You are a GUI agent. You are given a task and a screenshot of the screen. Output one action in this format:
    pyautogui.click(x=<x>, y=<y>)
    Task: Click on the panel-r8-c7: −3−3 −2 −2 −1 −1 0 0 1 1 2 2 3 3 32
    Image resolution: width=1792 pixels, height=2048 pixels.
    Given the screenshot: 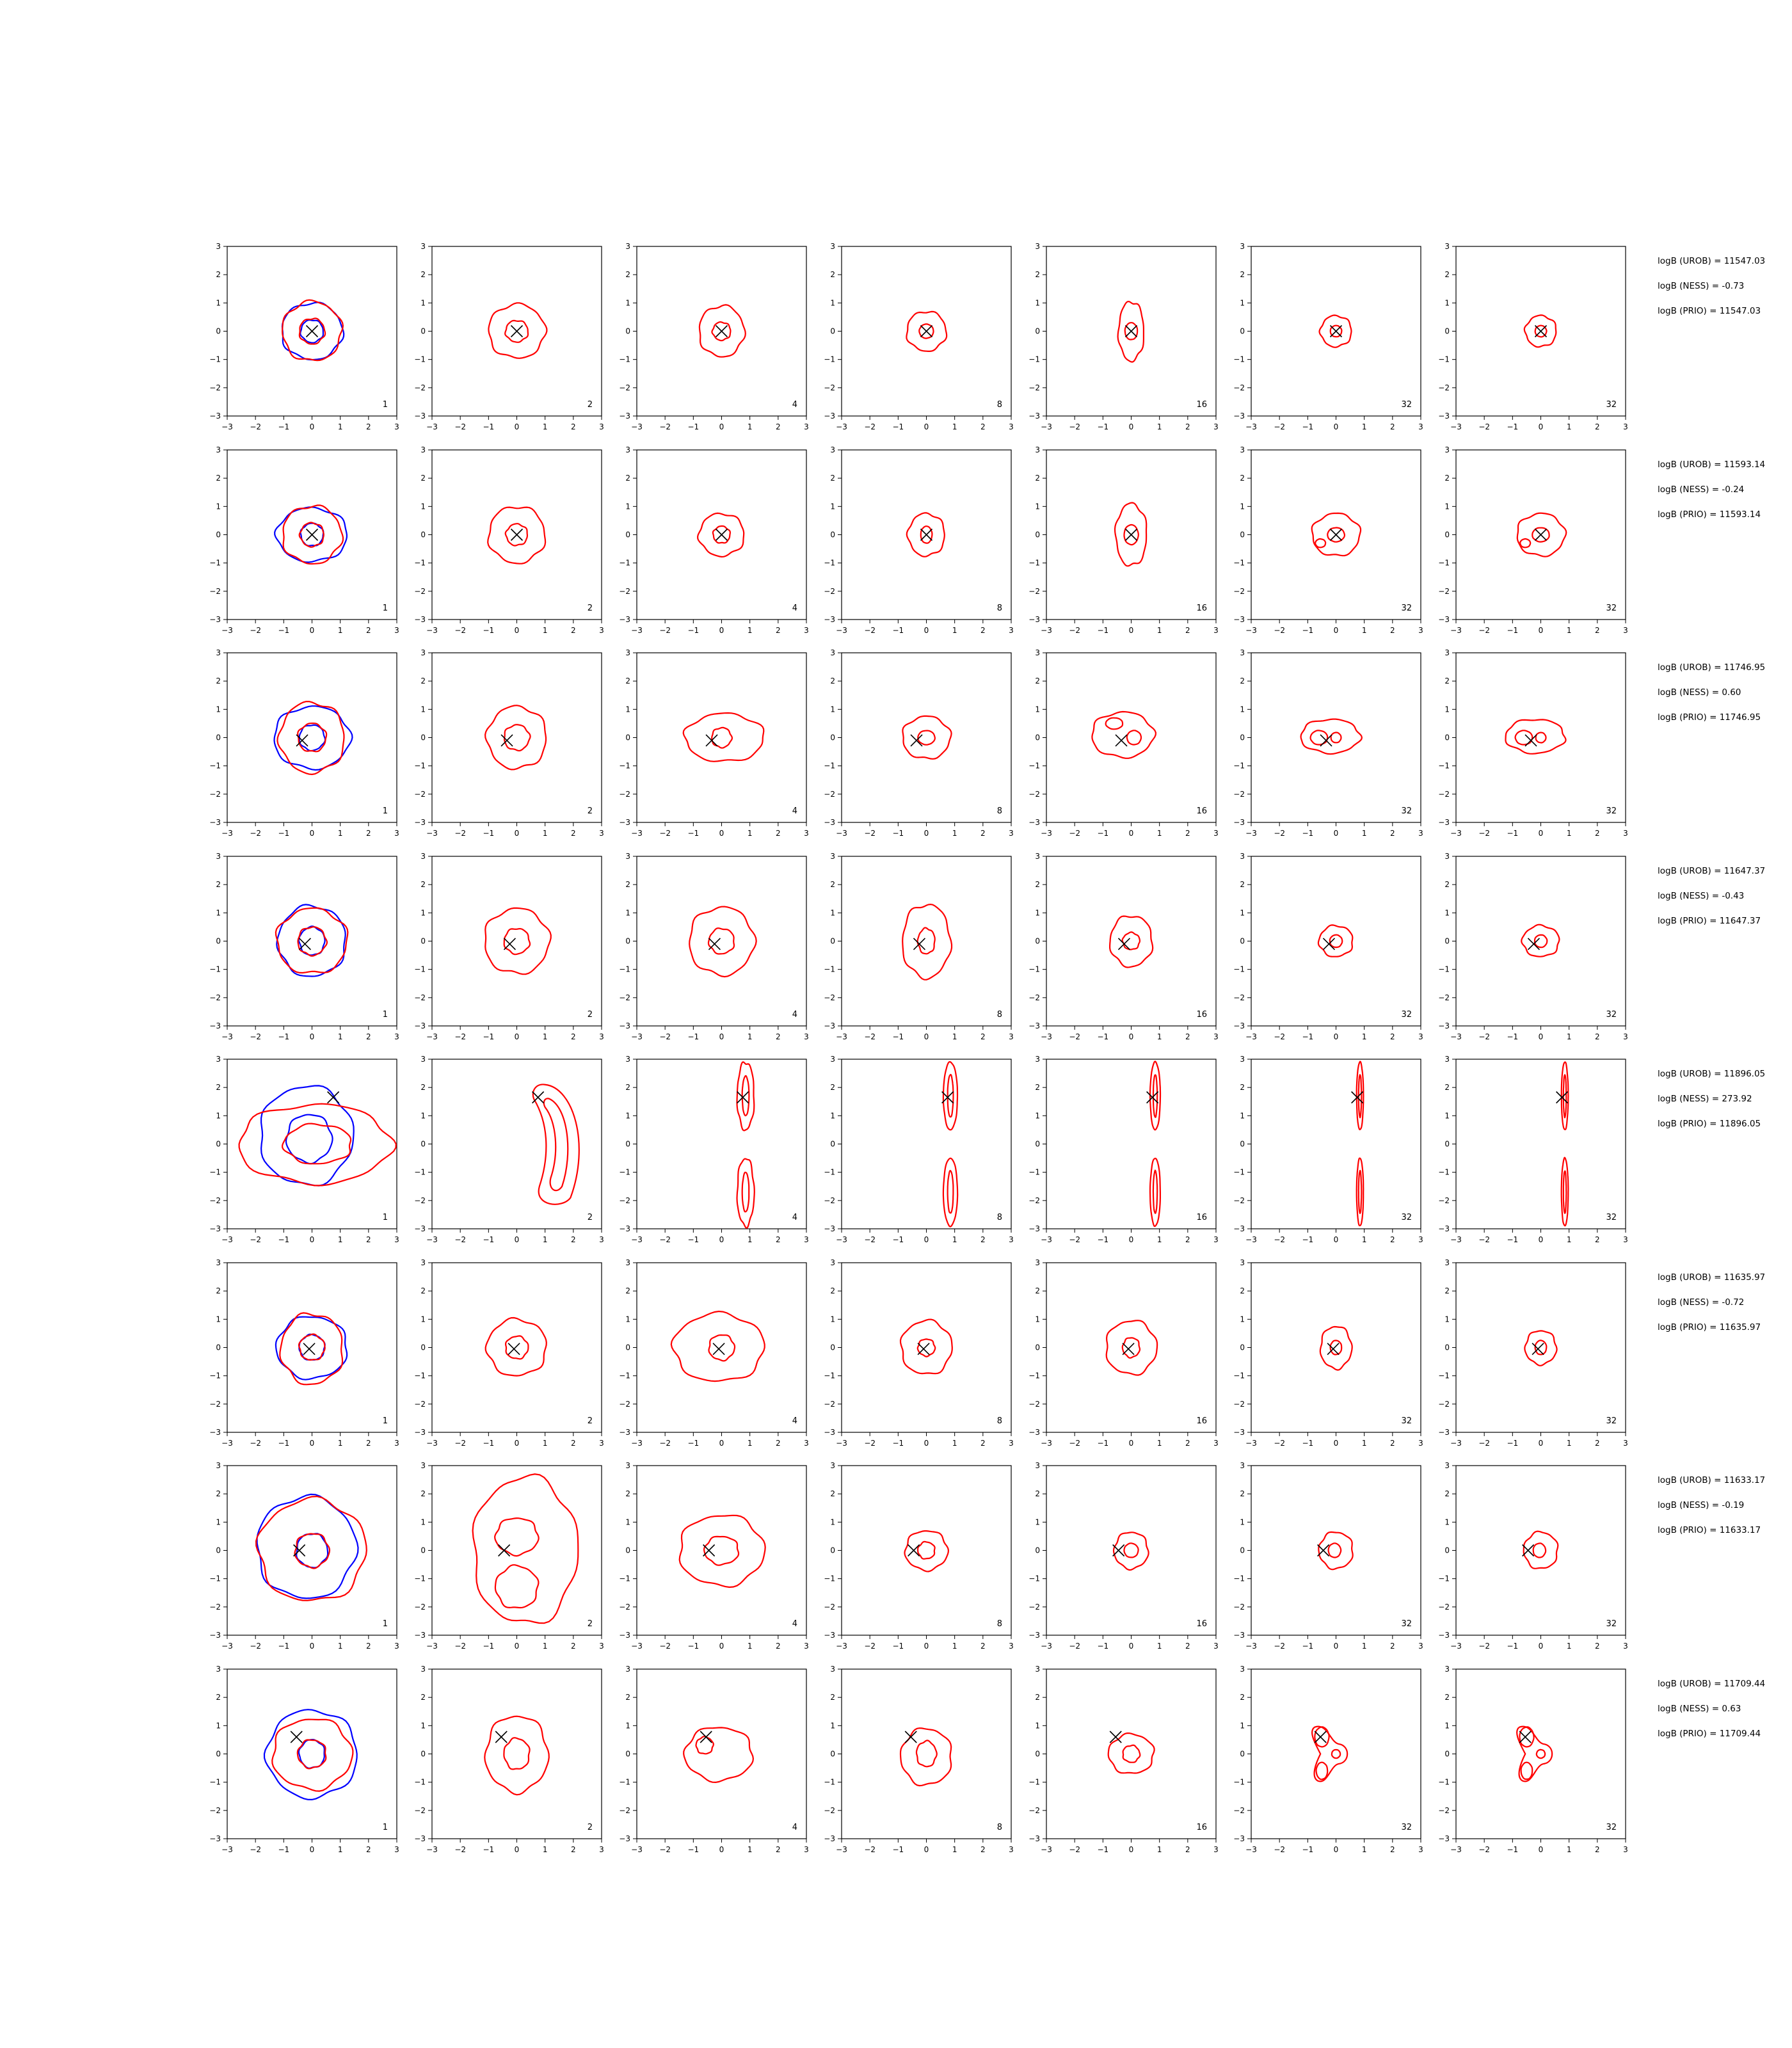 What is the action you would take?
    pyautogui.click(x=1533, y=1759)
    